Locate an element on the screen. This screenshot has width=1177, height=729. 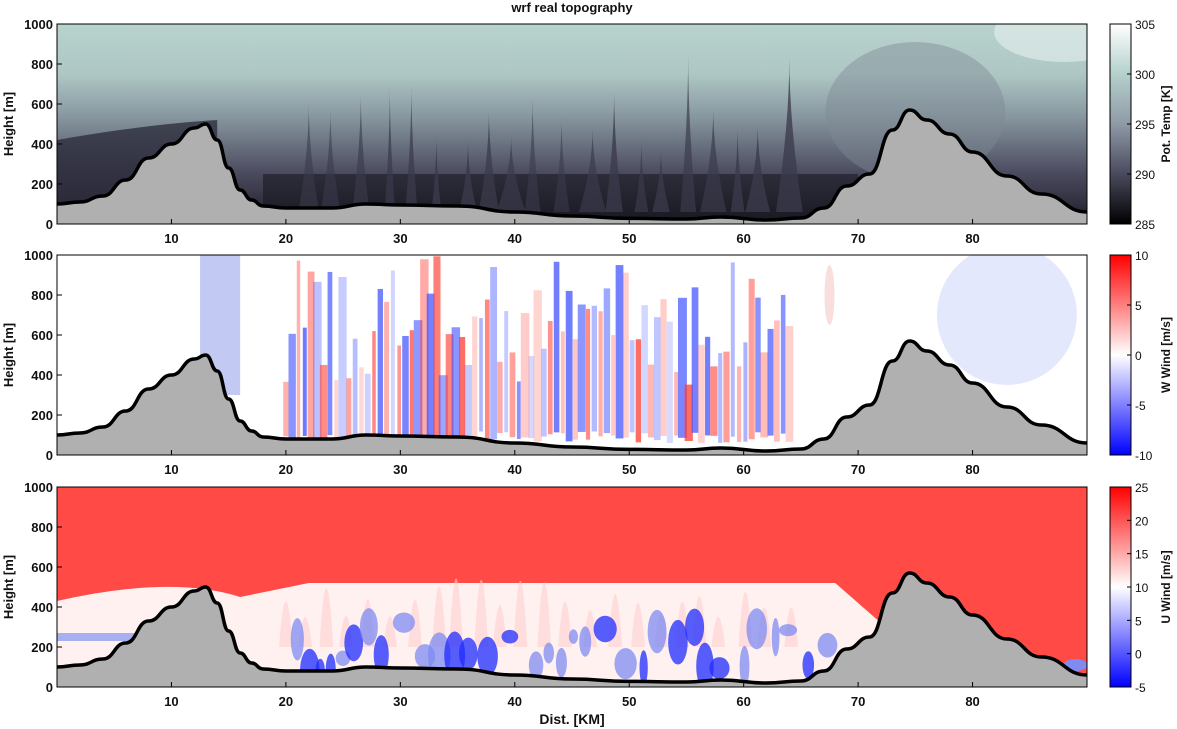
colorbar-label: U Wind [m/s] is located at coordinates (1166, 586).